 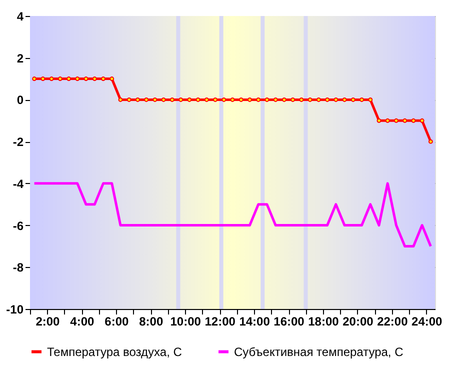 What do you see at coordinates (18, 183) in the screenshot?
I see `y-tick-label: -4` at bounding box center [18, 183].